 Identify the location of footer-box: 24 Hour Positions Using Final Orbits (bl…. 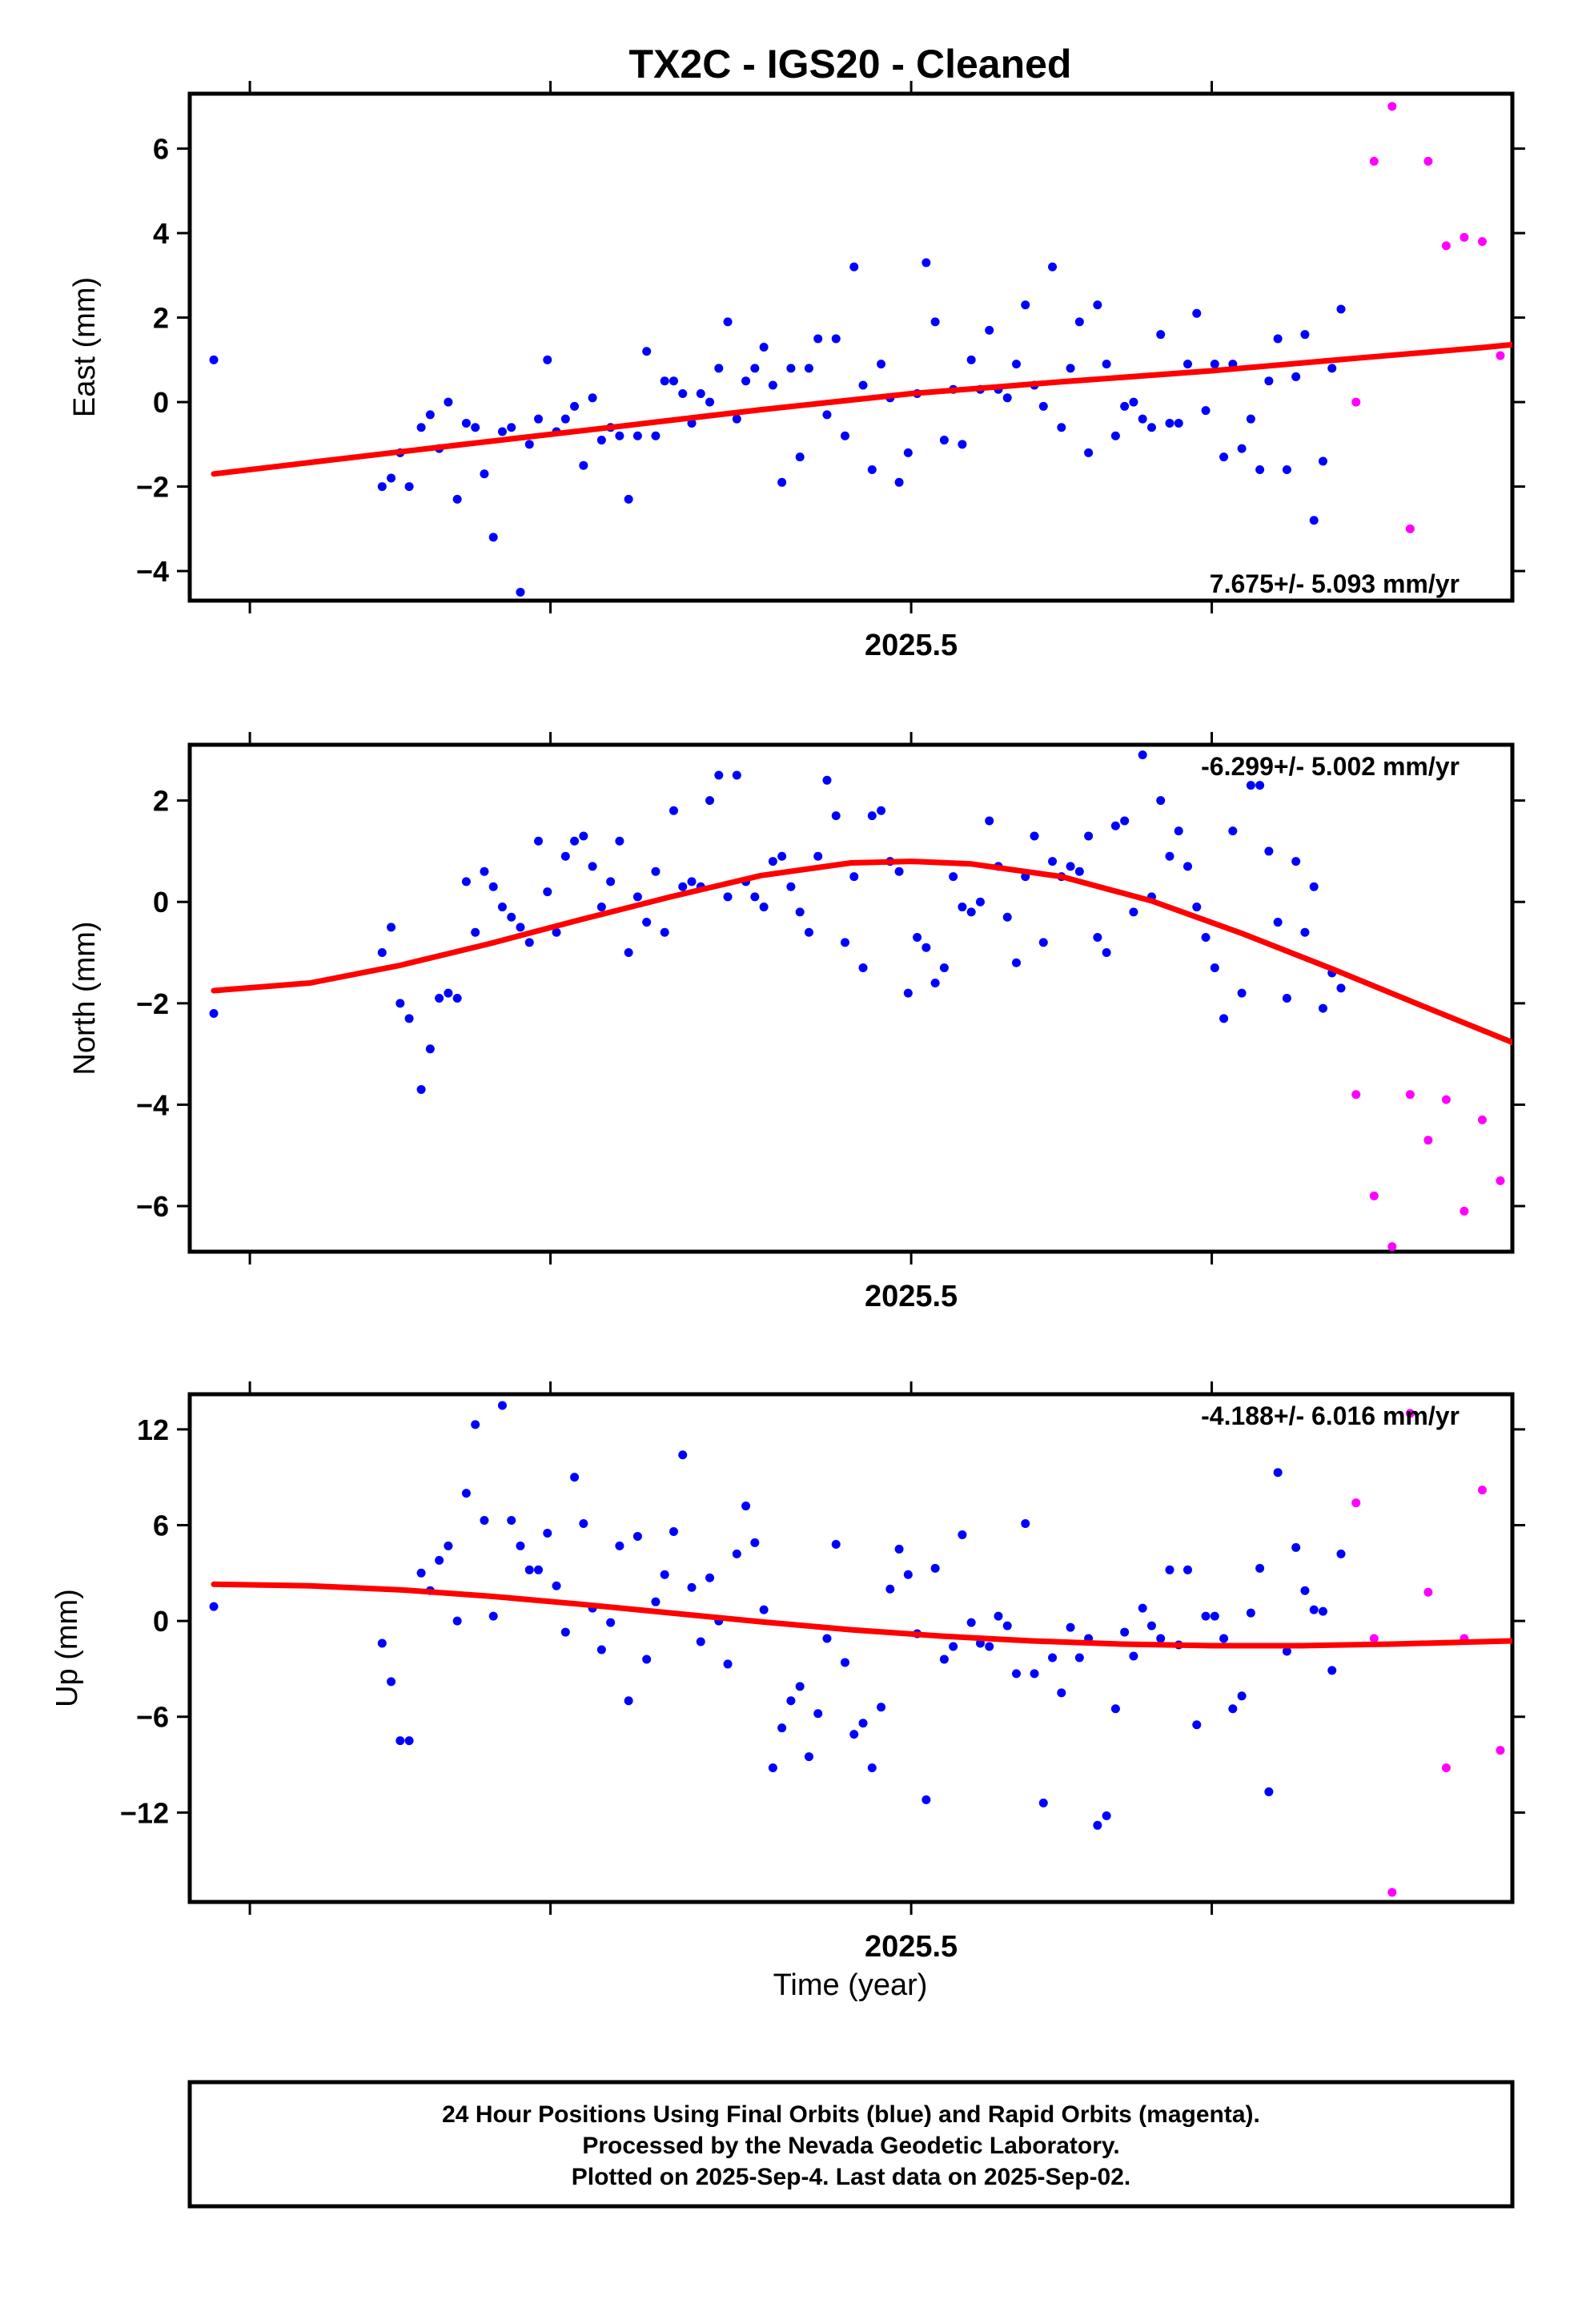
(851, 2144).